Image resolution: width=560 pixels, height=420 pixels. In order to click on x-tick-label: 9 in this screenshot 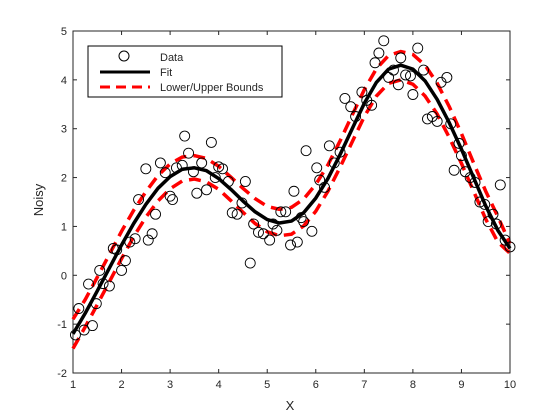, I will do `click(461, 385)`.